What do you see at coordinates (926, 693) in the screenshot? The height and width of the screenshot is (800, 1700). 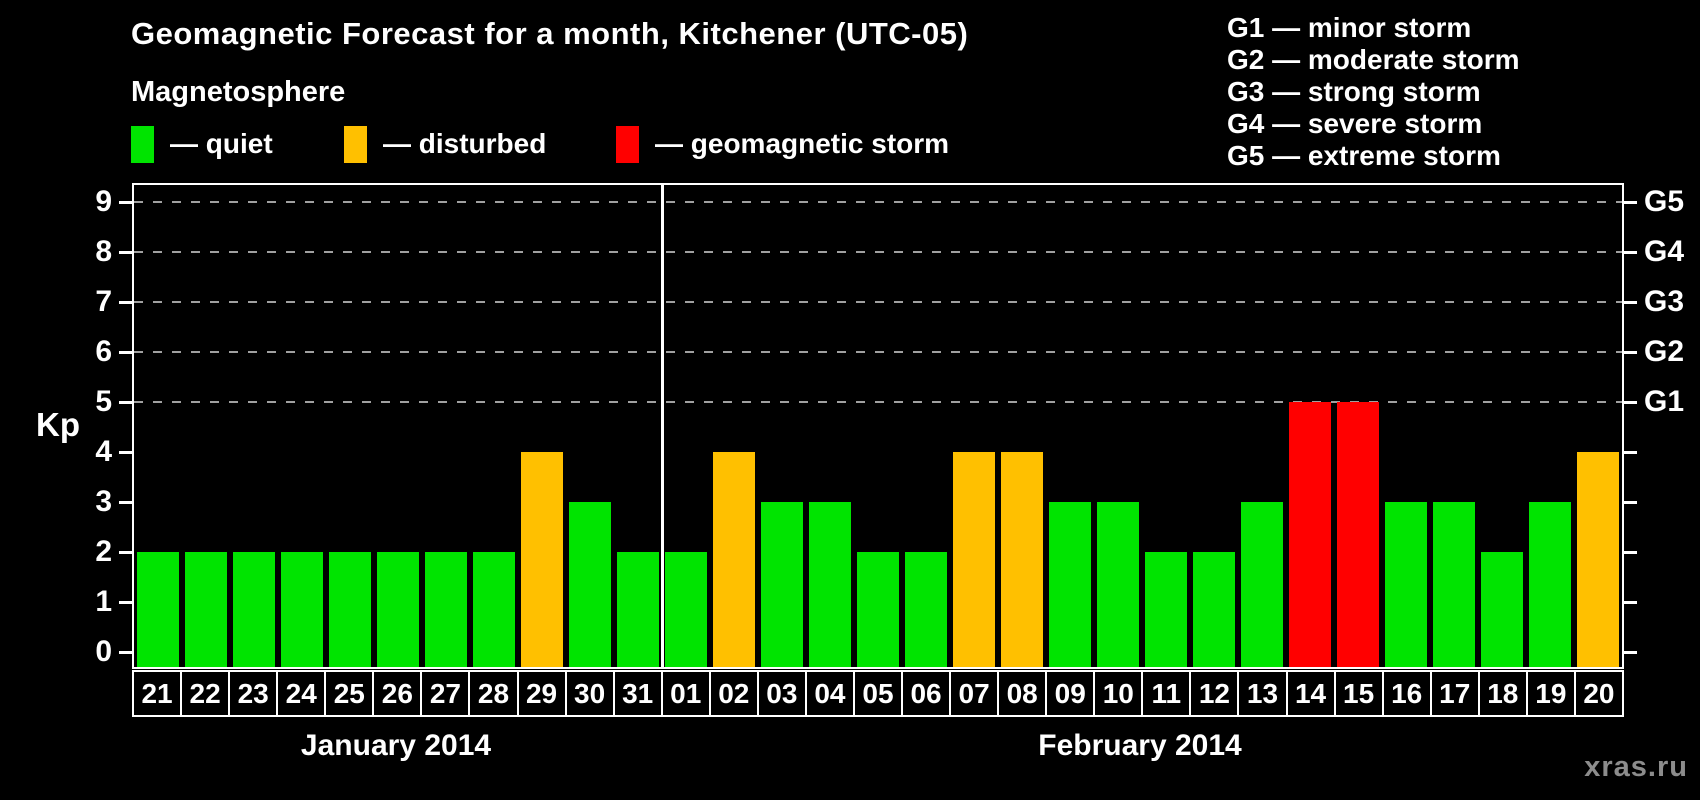 I see `day-label-06: 06` at bounding box center [926, 693].